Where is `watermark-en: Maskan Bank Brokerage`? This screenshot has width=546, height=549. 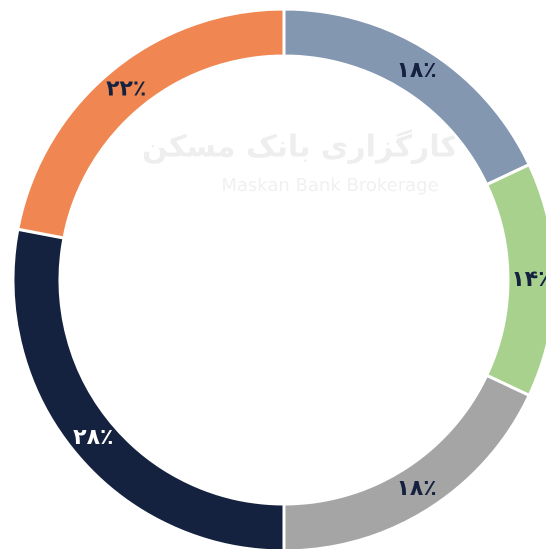 watermark-en: Maskan Bank Brokerage is located at coordinates (329, 185).